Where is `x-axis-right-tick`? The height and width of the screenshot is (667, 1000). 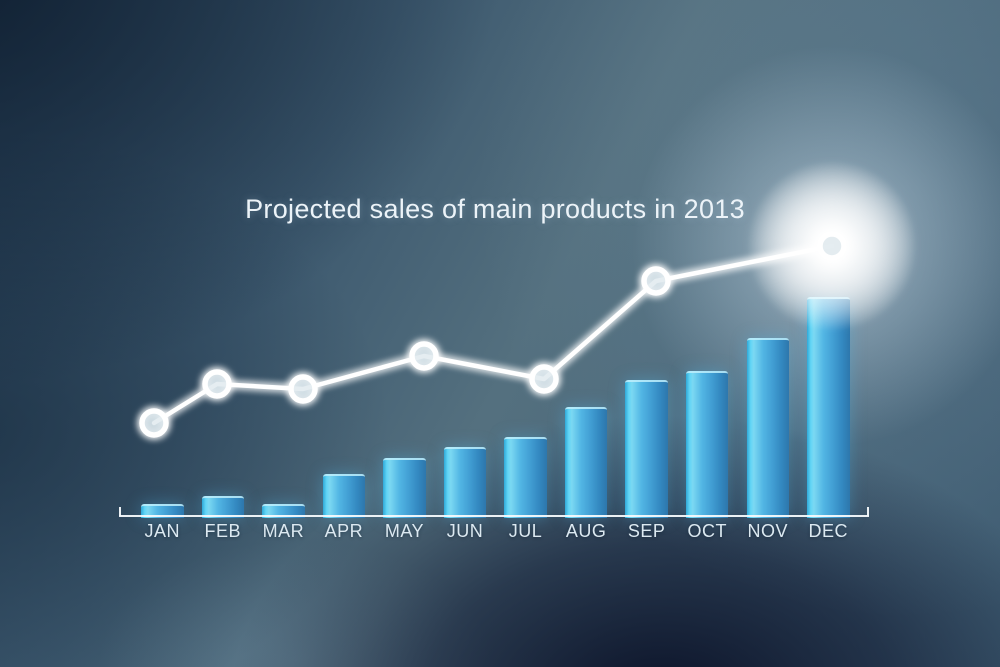 x-axis-right-tick is located at coordinates (868, 511).